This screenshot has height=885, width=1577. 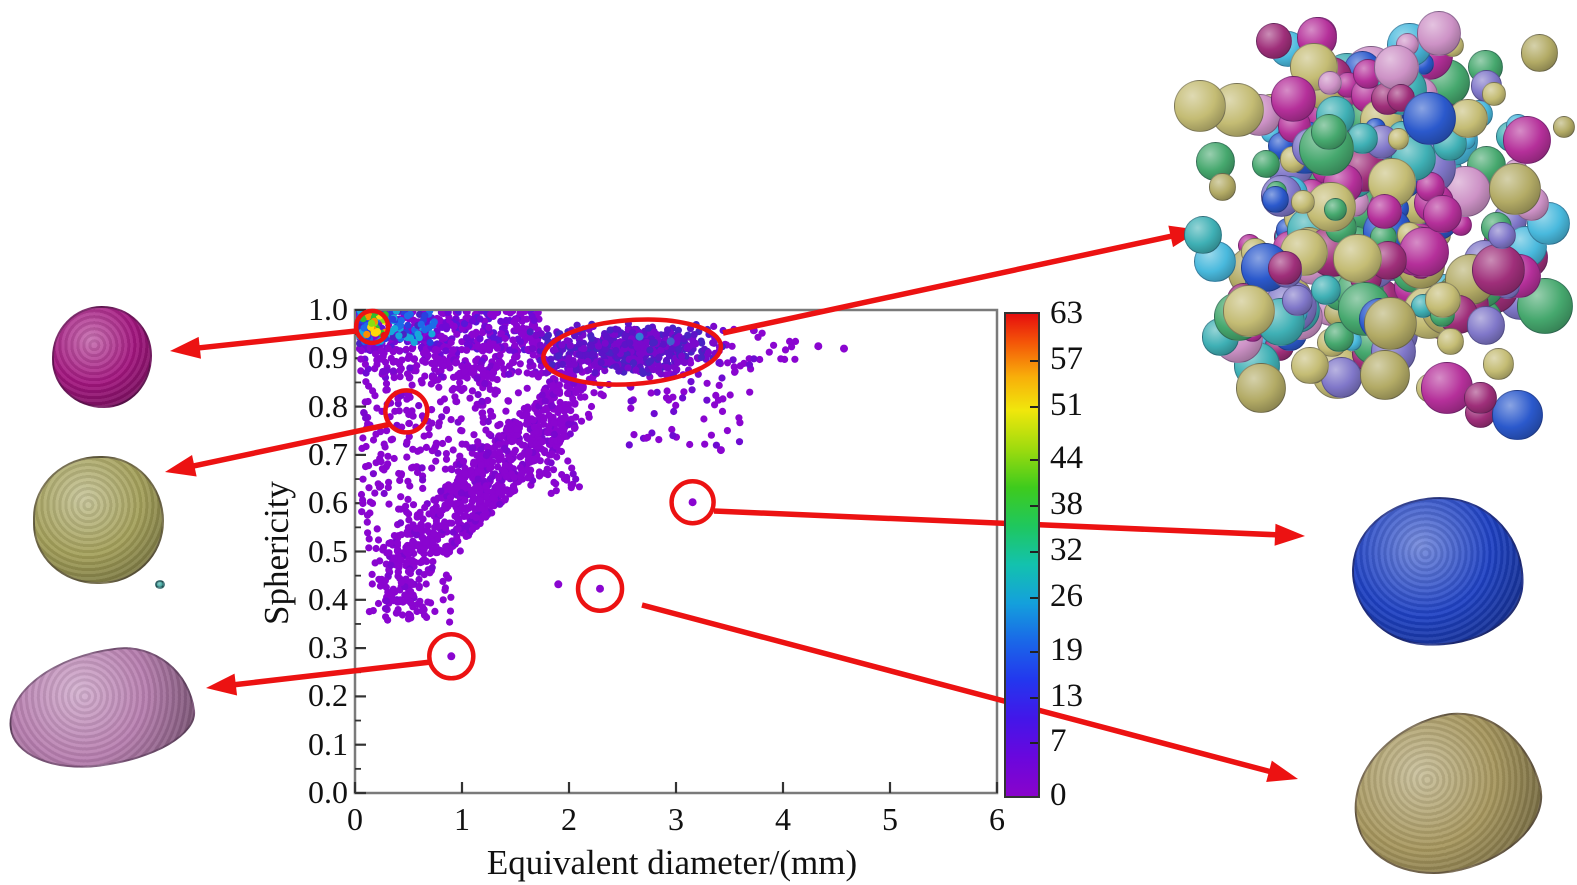 I want to click on y-tick-label: 0.7, so click(x=328, y=453).